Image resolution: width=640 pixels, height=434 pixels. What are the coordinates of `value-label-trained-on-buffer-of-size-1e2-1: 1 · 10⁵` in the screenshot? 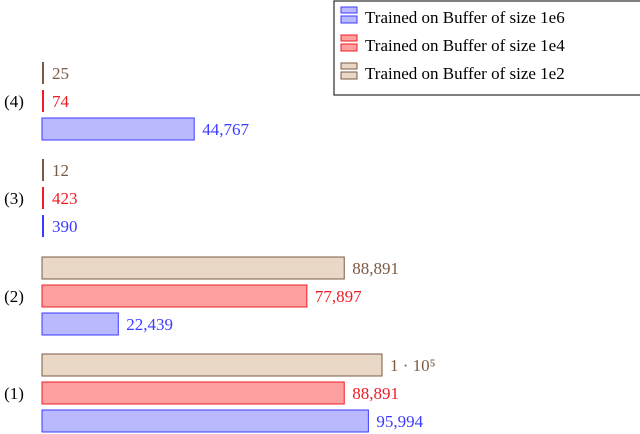 It's located at (413, 365).